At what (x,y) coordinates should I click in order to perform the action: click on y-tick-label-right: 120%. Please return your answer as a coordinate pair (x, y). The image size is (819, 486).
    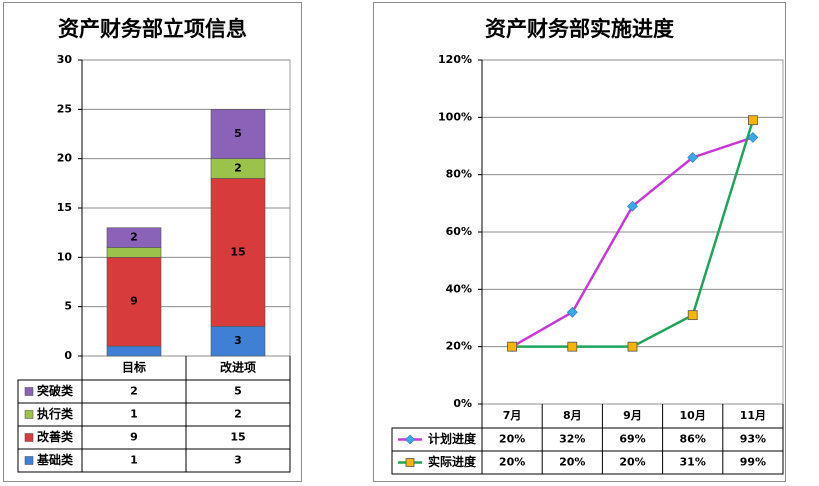
    Looking at the image, I should click on (455, 59).